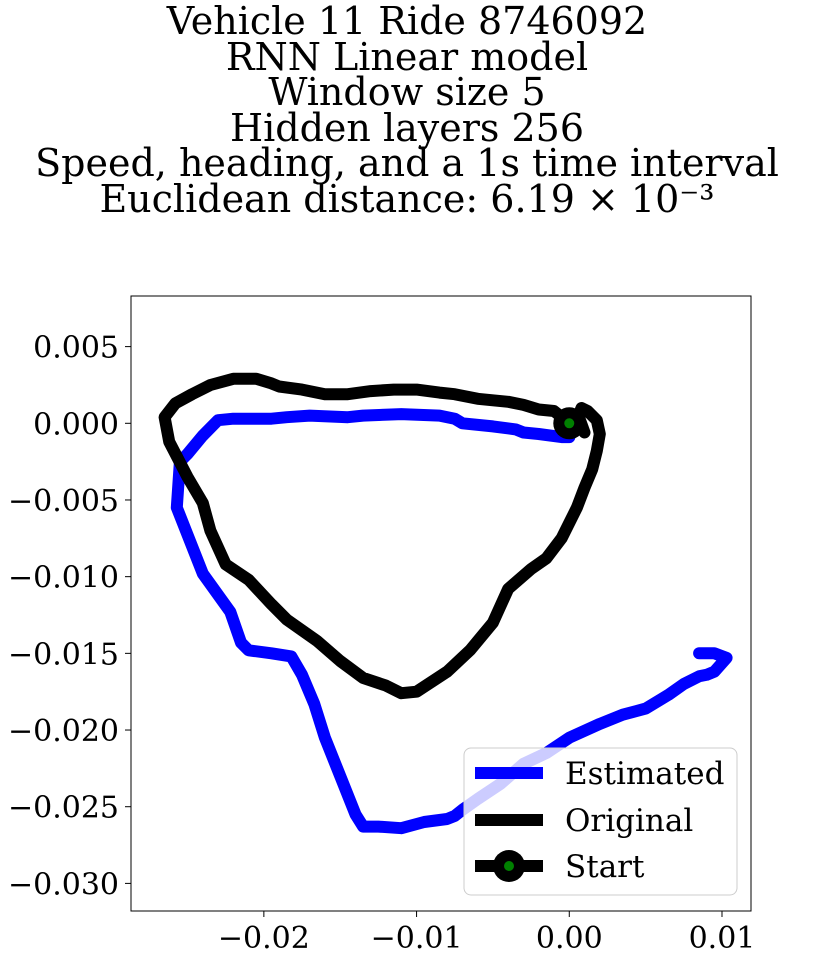  Describe the element at coordinates (486, 933) in the screenshot. I see `x-axis: −0.02 −0.01 0.00 0.01` at that location.